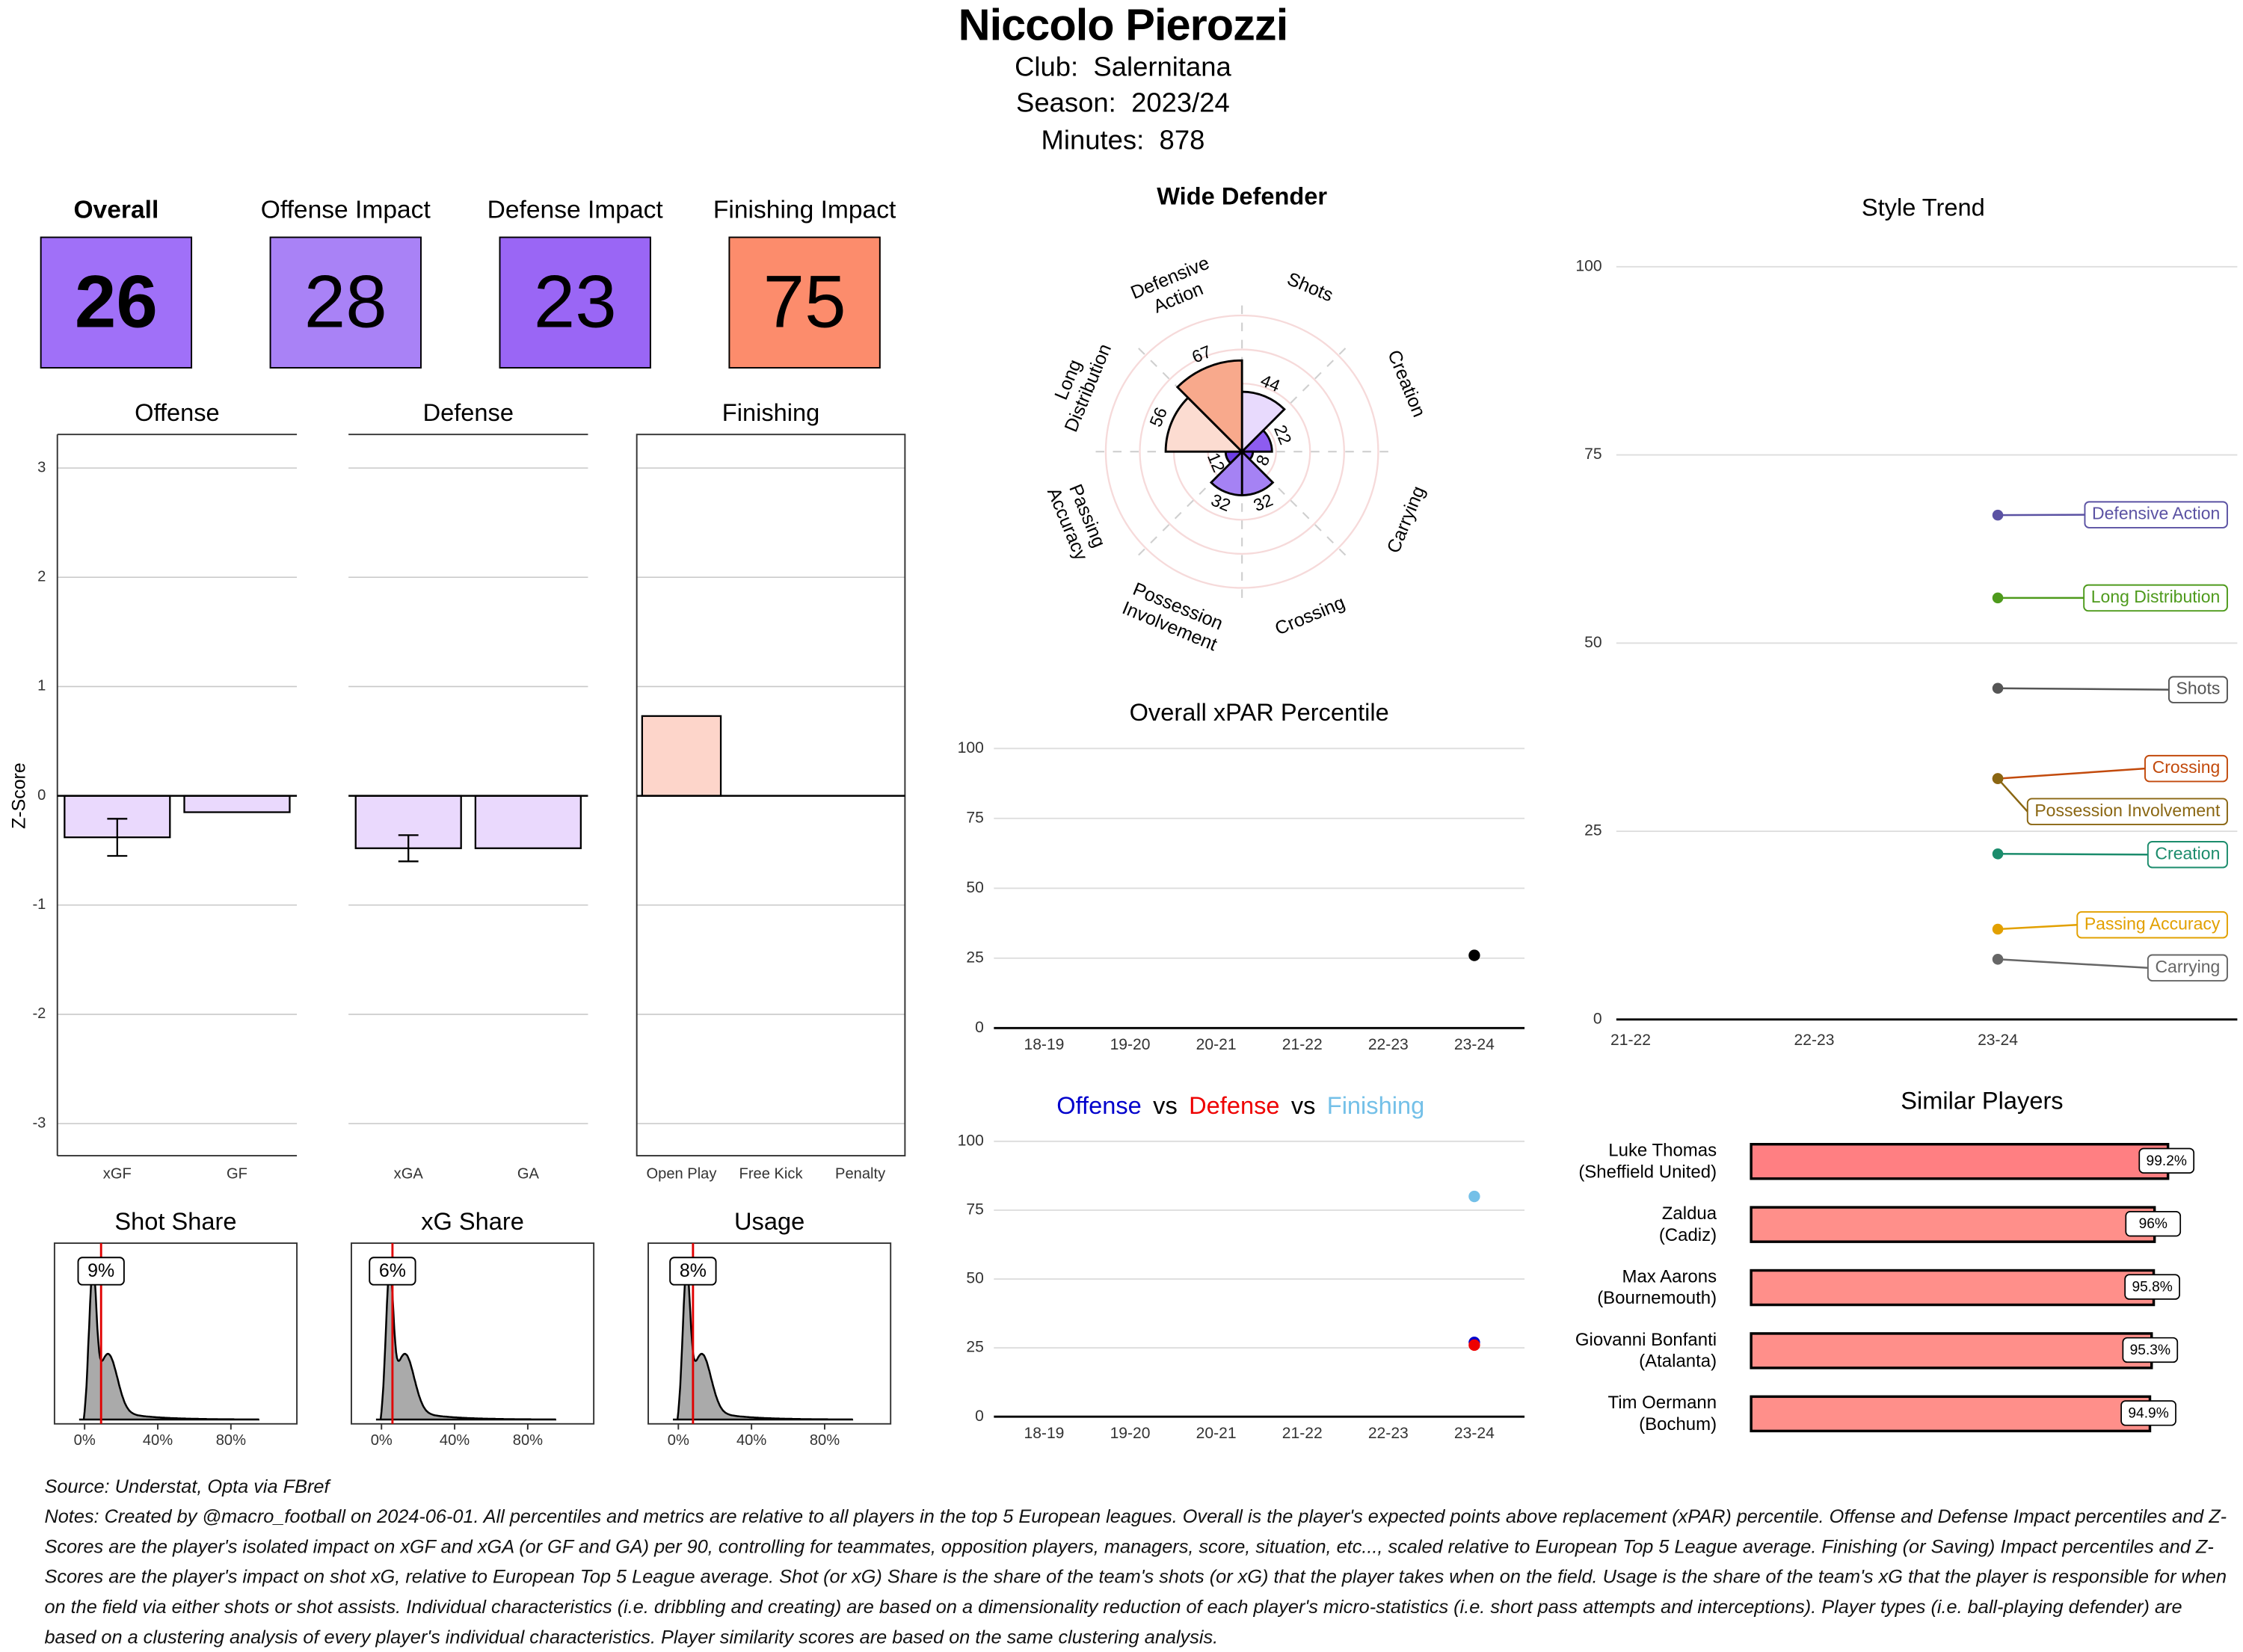  What do you see at coordinates (41, 577) in the screenshot?
I see `y-tick-label: 2` at bounding box center [41, 577].